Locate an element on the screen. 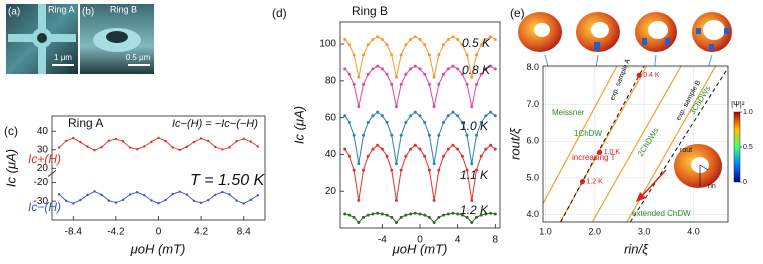  y-tick-label: 80 is located at coordinates (331, 80).